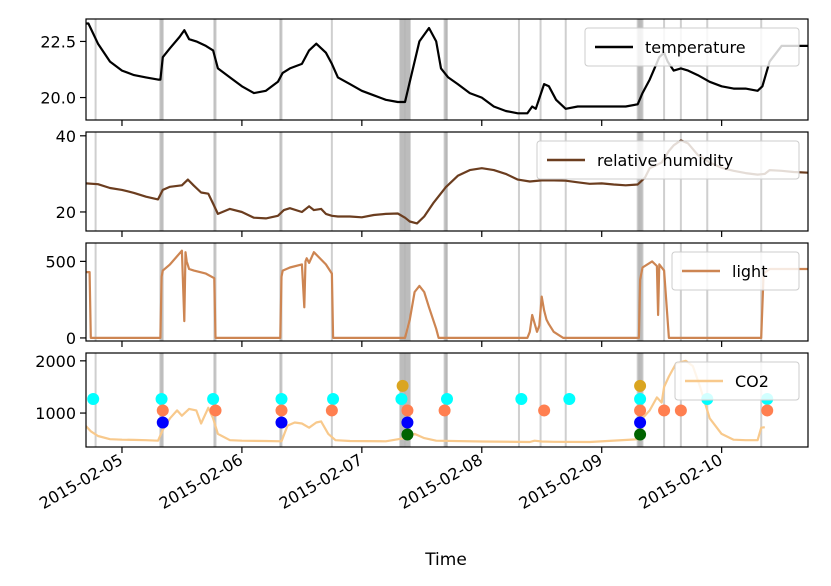  I want to click on legend: relative humidity, so click(668, 160).